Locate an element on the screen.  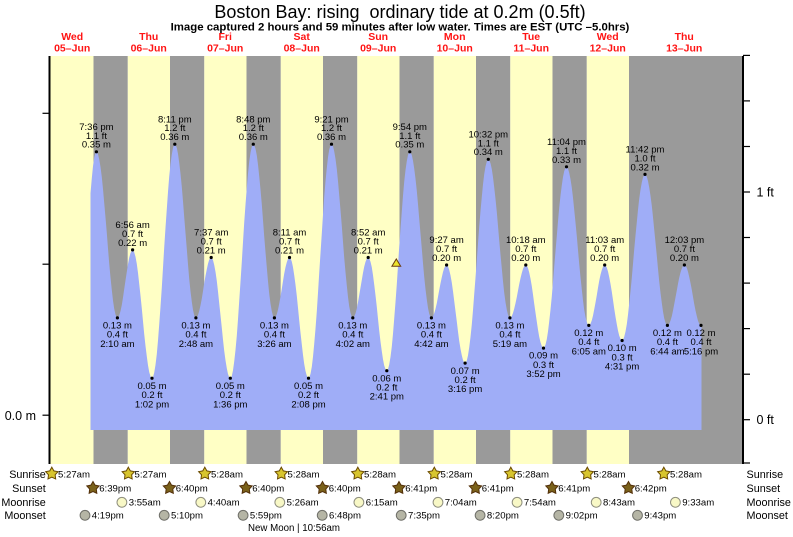
svg-text: 4:02 am is located at coordinates (353, 344).